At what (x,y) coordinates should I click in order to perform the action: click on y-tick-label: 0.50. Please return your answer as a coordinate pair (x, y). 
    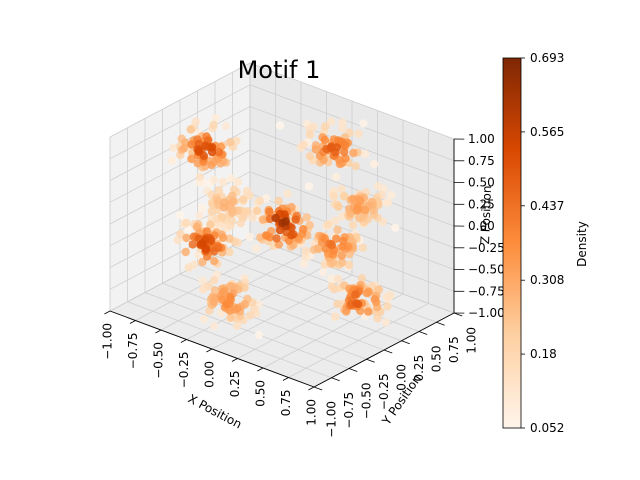
    Looking at the image, I should click on (437, 359).